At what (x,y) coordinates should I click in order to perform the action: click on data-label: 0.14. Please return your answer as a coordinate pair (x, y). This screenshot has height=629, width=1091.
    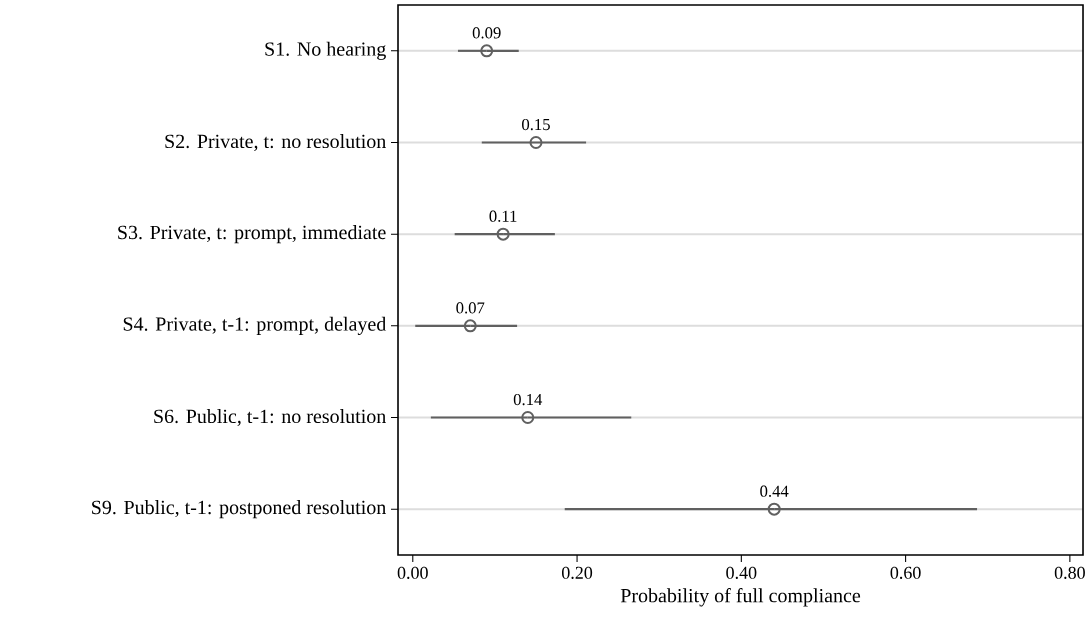
    Looking at the image, I should click on (528, 399).